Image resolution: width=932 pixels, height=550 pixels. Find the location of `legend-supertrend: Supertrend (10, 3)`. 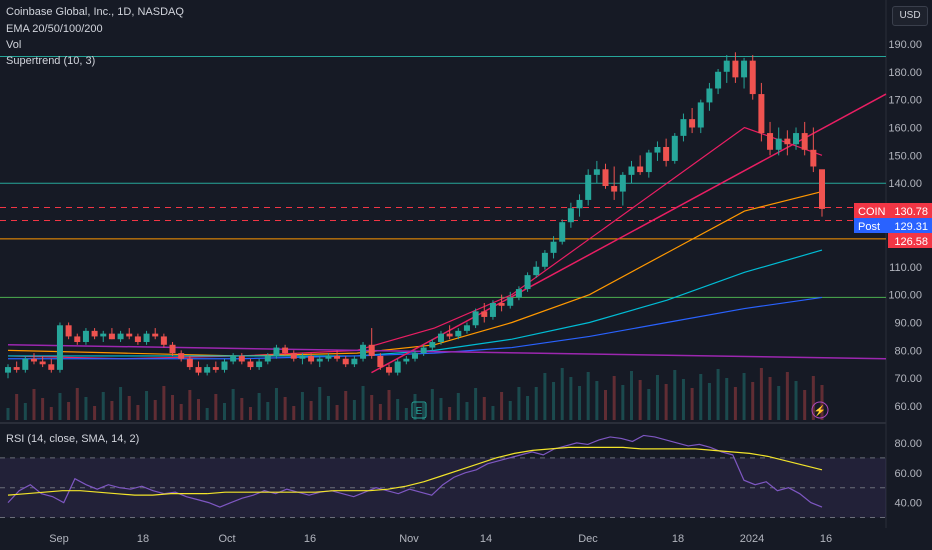

legend-supertrend: Supertrend (10, 3) is located at coordinates (51, 61).